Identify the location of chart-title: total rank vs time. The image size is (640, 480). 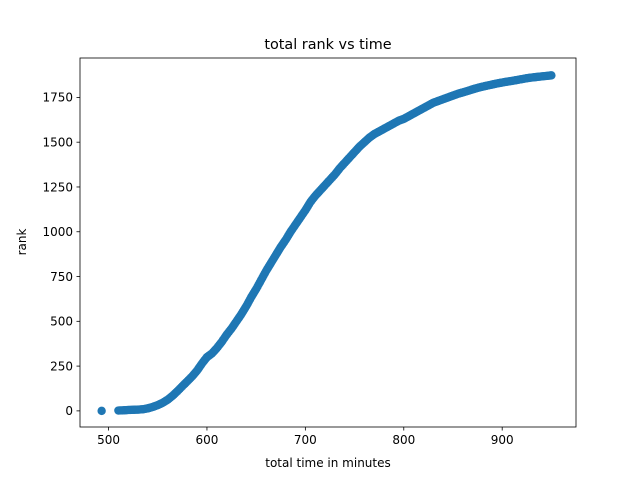
(327, 45).